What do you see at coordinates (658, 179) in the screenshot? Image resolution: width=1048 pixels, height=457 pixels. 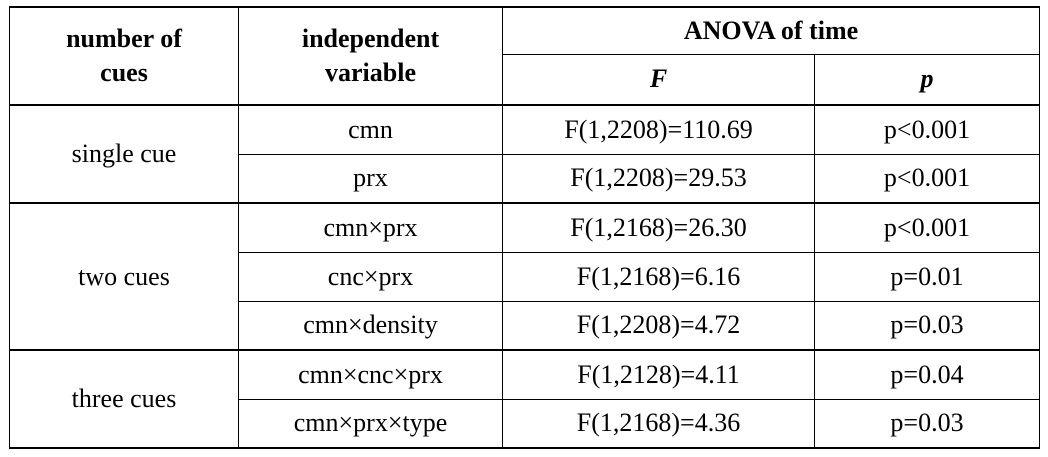 I see `row-f-value: F(1,2208)=29.53` at bounding box center [658, 179].